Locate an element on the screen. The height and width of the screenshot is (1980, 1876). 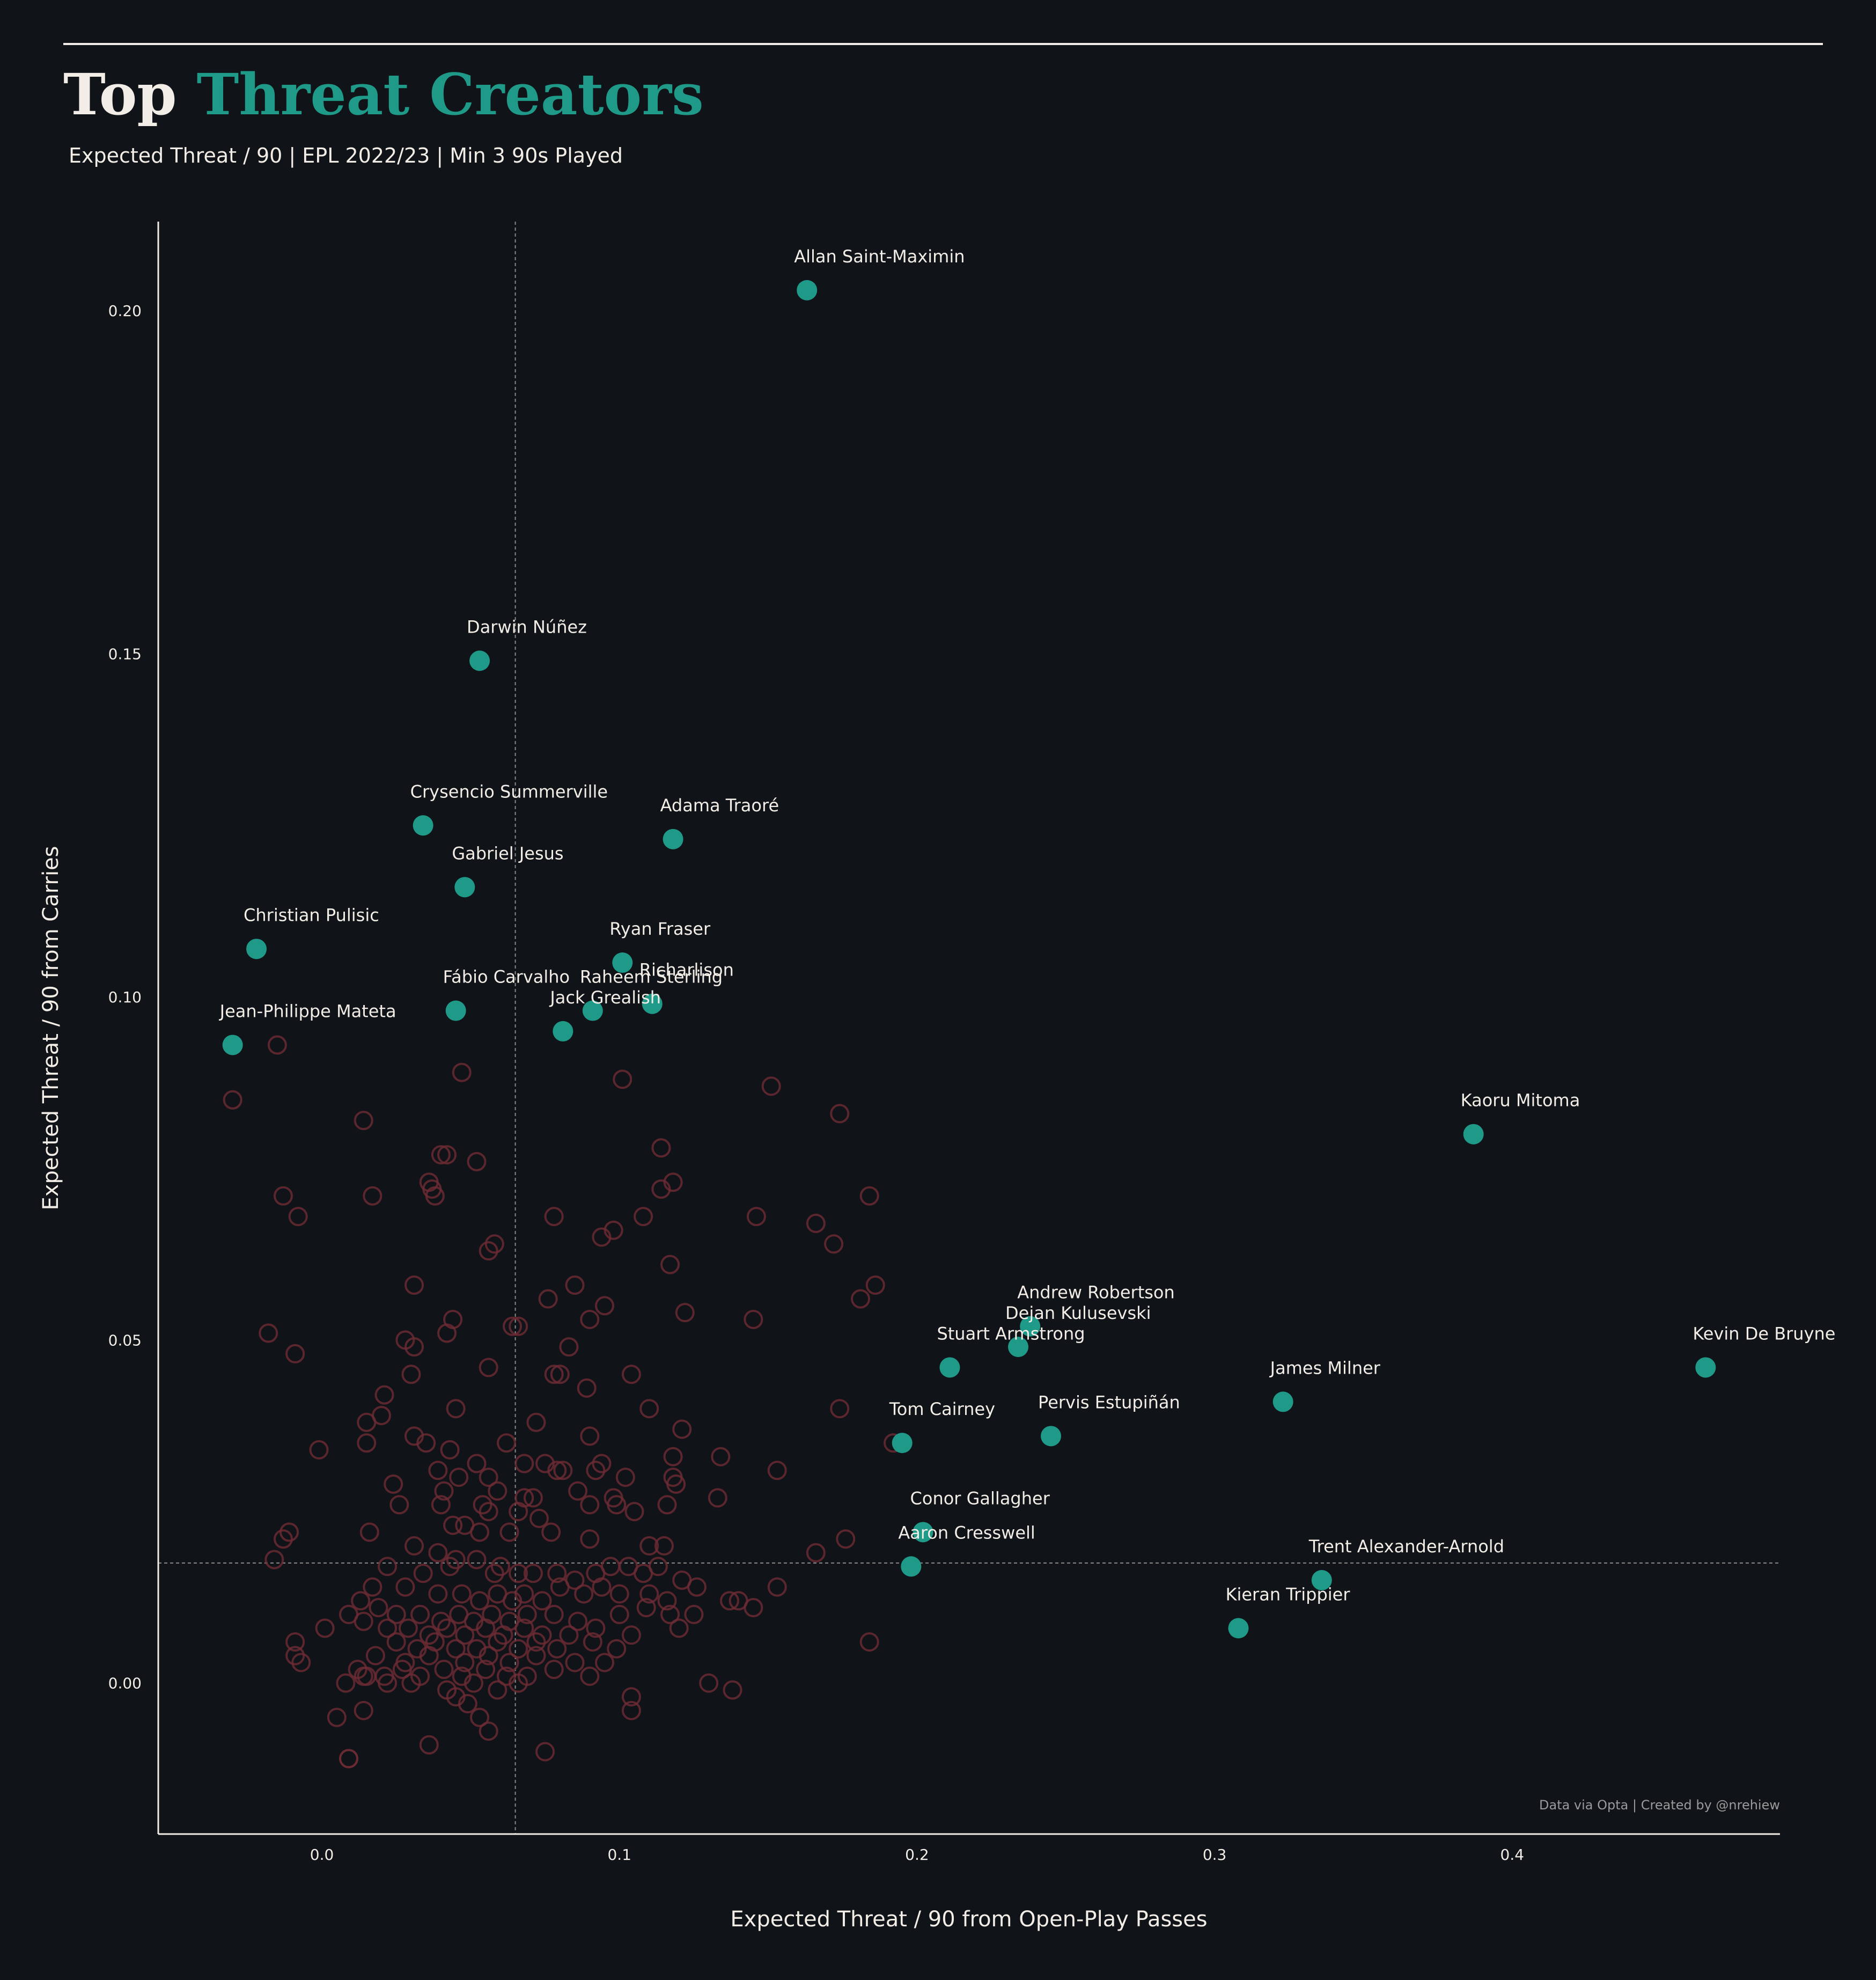
y-tick-label: 0.00 is located at coordinates (125, 1683).